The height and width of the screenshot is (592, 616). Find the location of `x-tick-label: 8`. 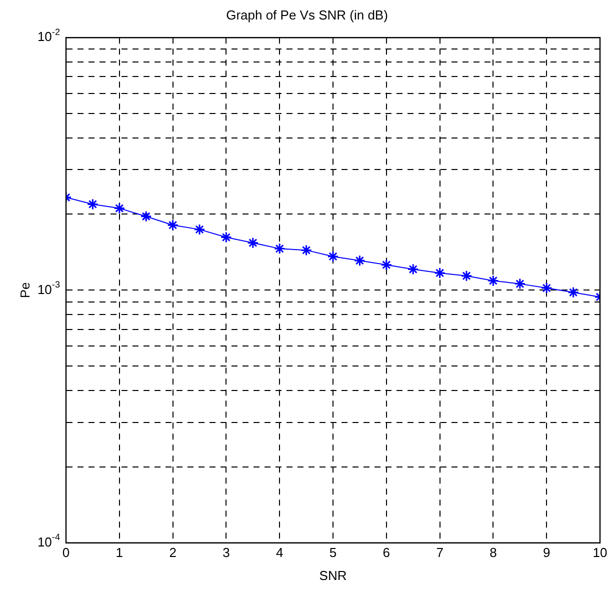

x-tick-label: 8 is located at coordinates (493, 552).